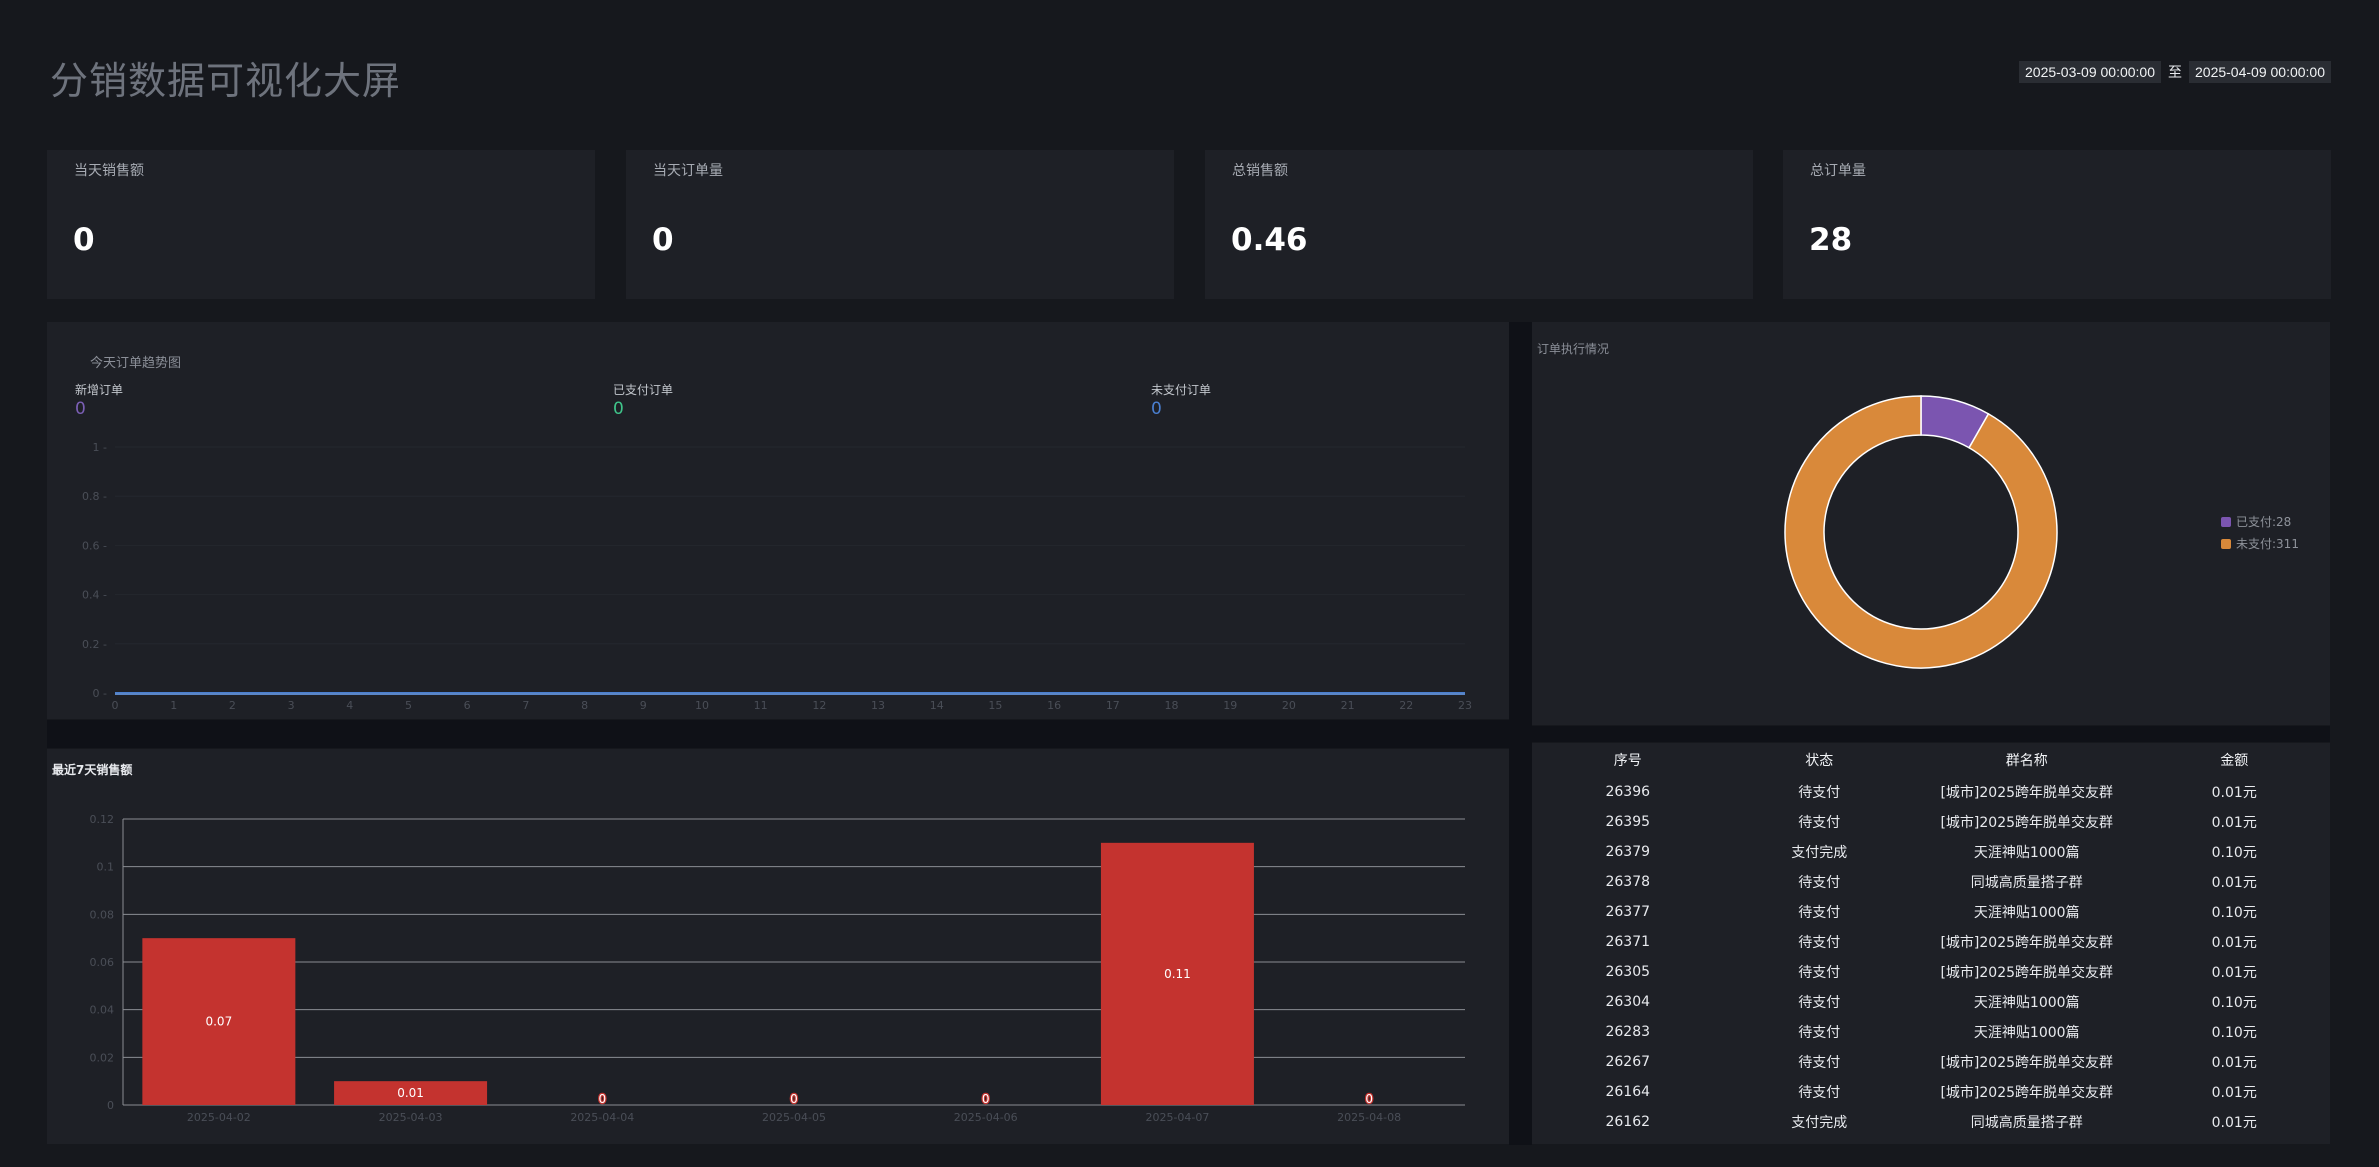 The height and width of the screenshot is (1167, 2379). I want to click on kpi-card-today-sales: 当天销售额 0, so click(321, 224).